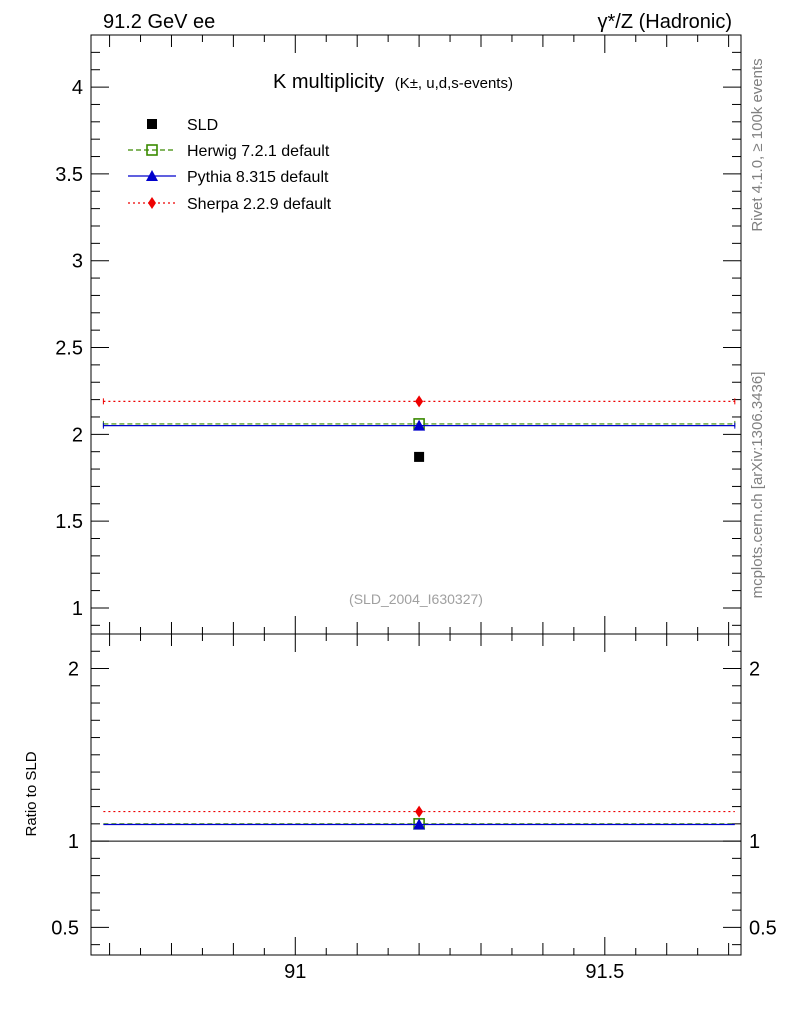  I want to click on ratio-marker-sherpa, so click(419, 811).